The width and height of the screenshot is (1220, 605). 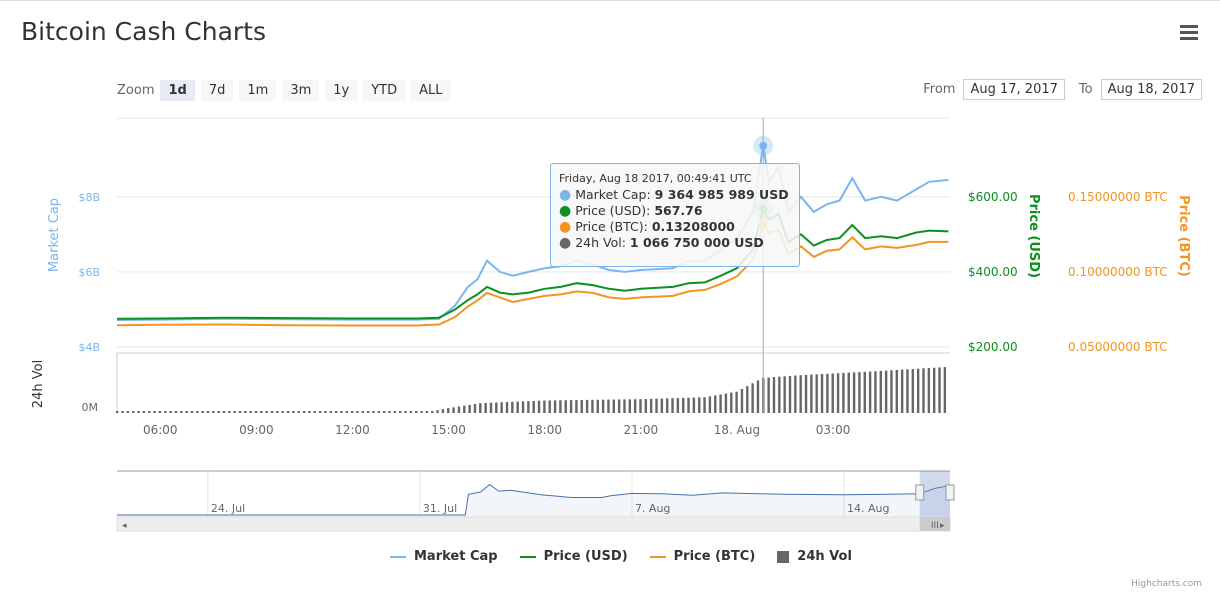 I want to click on from-label: From, so click(x=939, y=89).